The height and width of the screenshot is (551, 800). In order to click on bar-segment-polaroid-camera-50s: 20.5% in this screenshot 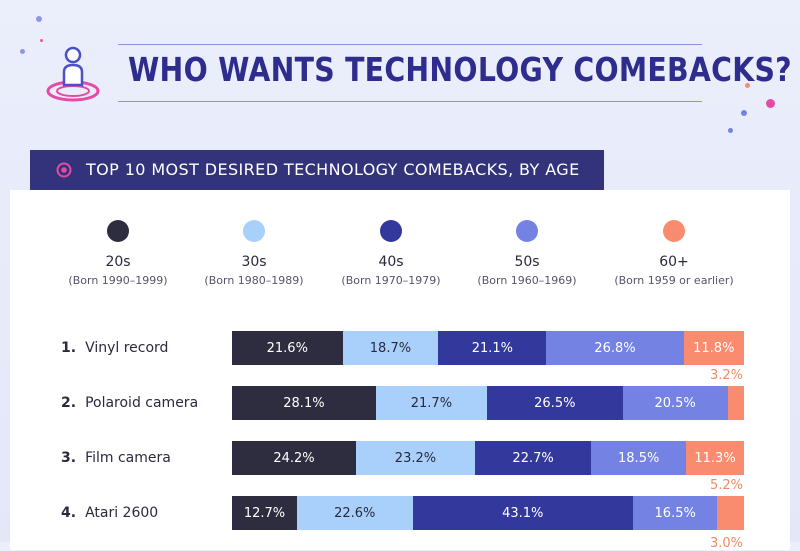, I will do `click(675, 403)`.